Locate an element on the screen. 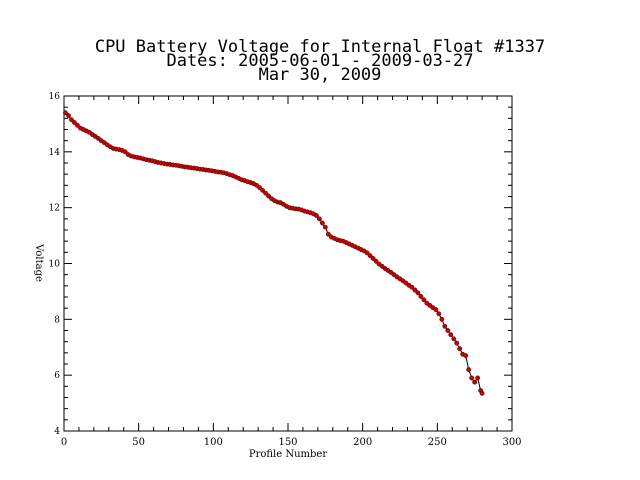 Image resolution: width=640 pixels, height=480 pixels. x-tick-label: 150 is located at coordinates (287, 442).